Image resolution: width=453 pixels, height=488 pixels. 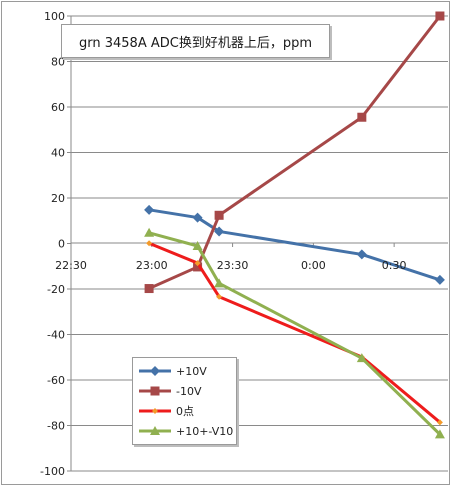 I want to click on y-tick-label: -20, so click(x=56, y=289).